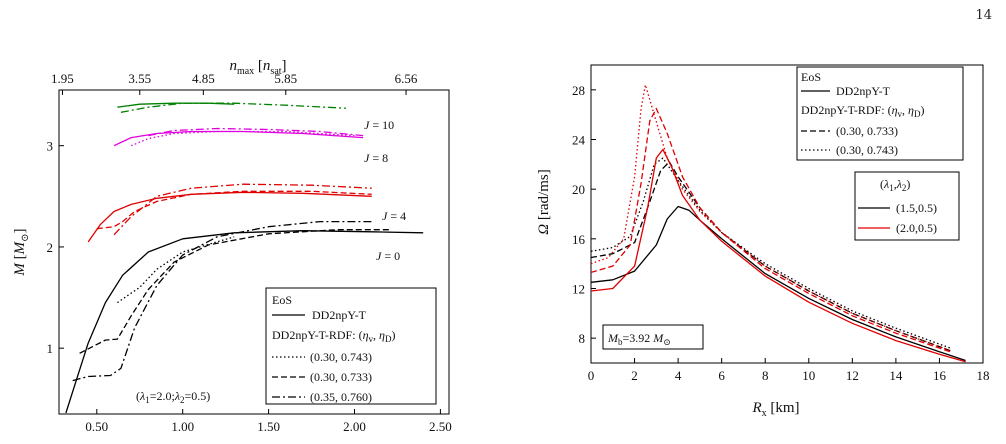 The width and height of the screenshot is (1006, 444). What do you see at coordinates (406, 78) in the screenshot?
I see `left-toptick-label: 6.56` at bounding box center [406, 78].